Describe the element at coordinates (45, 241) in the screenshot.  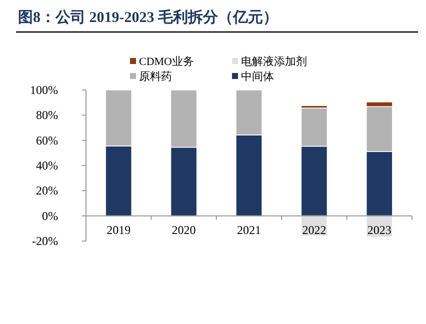
I see `y-tick-label: -20%` at that location.